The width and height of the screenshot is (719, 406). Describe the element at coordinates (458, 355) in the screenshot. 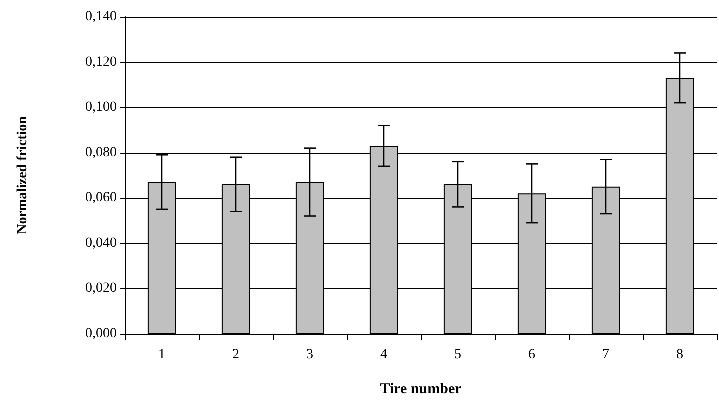

I see `x-tick-label: 5` at that location.